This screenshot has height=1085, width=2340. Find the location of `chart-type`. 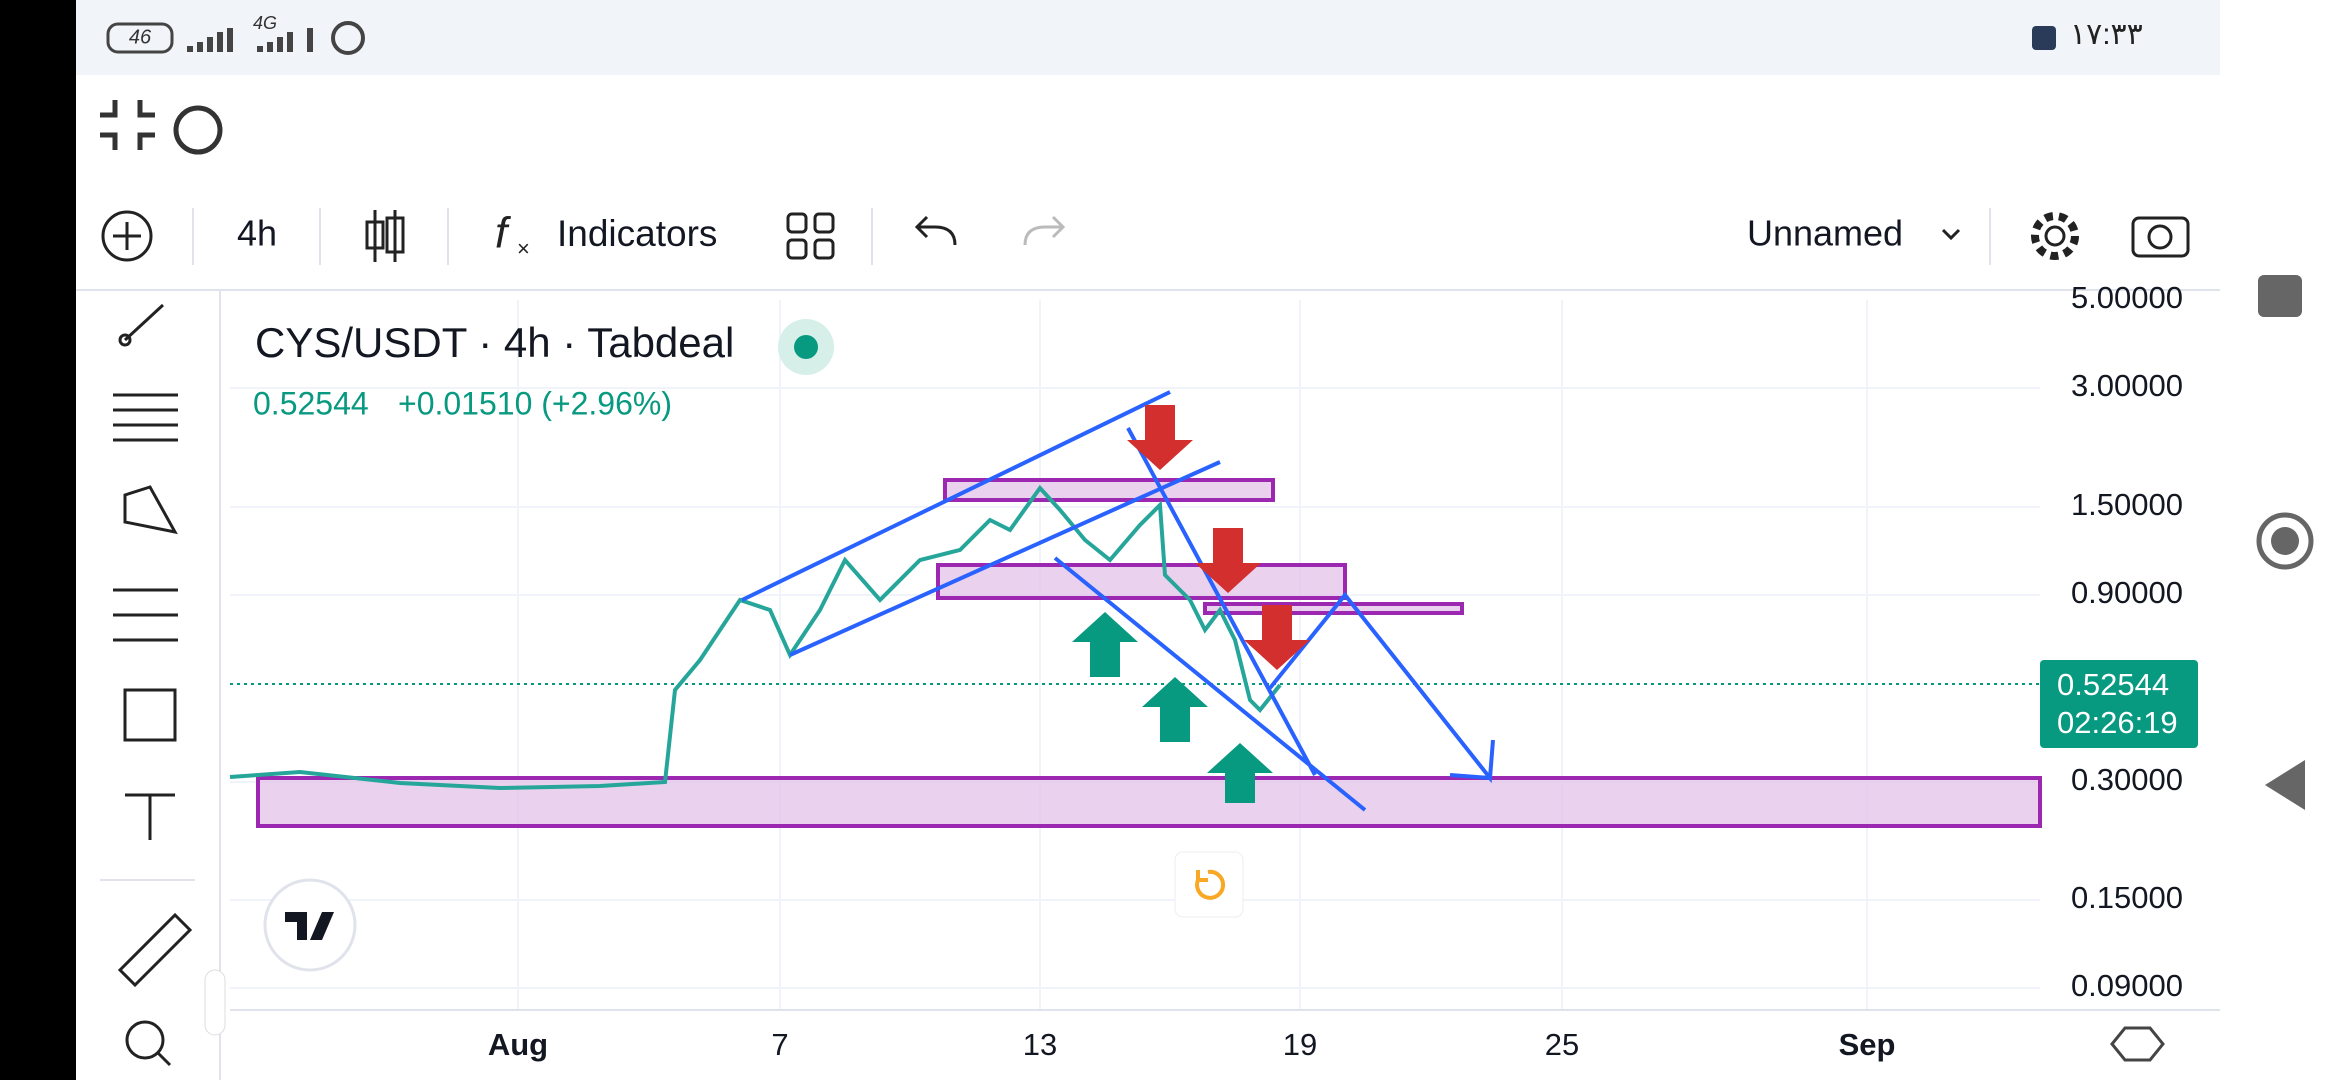

chart-type is located at coordinates (395, 235).